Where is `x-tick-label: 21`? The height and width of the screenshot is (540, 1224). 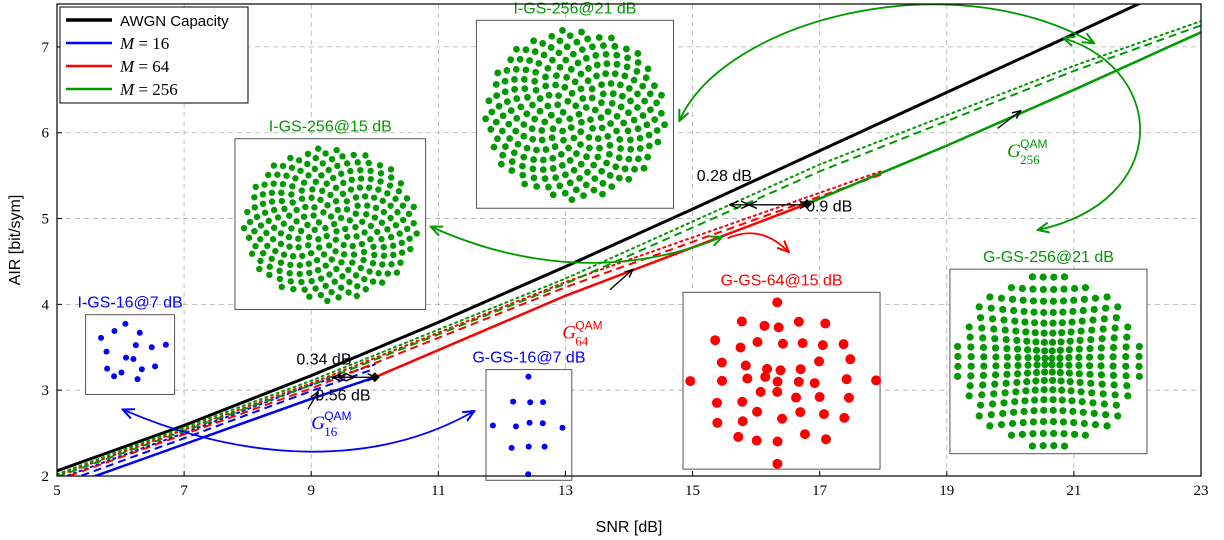
x-tick-label: 21 is located at coordinates (1073, 491).